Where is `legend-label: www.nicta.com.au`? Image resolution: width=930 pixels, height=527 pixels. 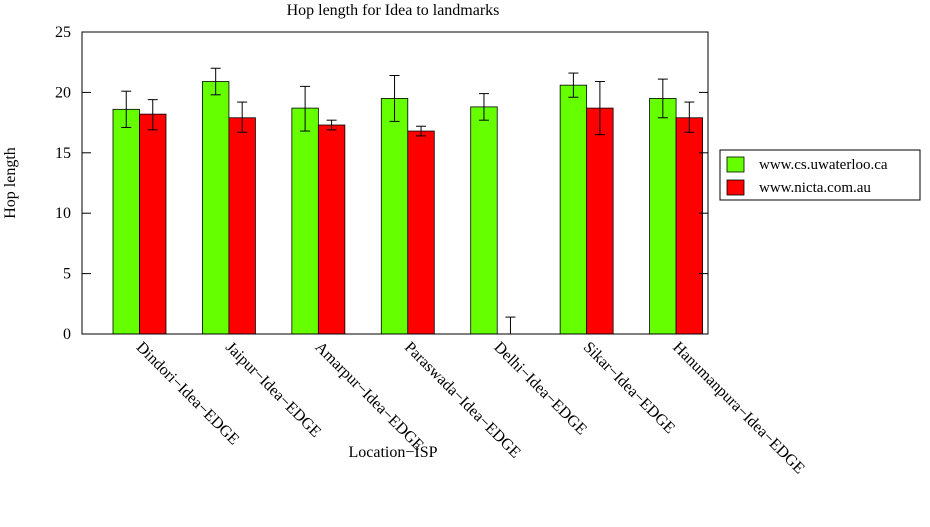
legend-label: www.nicta.com.au is located at coordinates (815, 188).